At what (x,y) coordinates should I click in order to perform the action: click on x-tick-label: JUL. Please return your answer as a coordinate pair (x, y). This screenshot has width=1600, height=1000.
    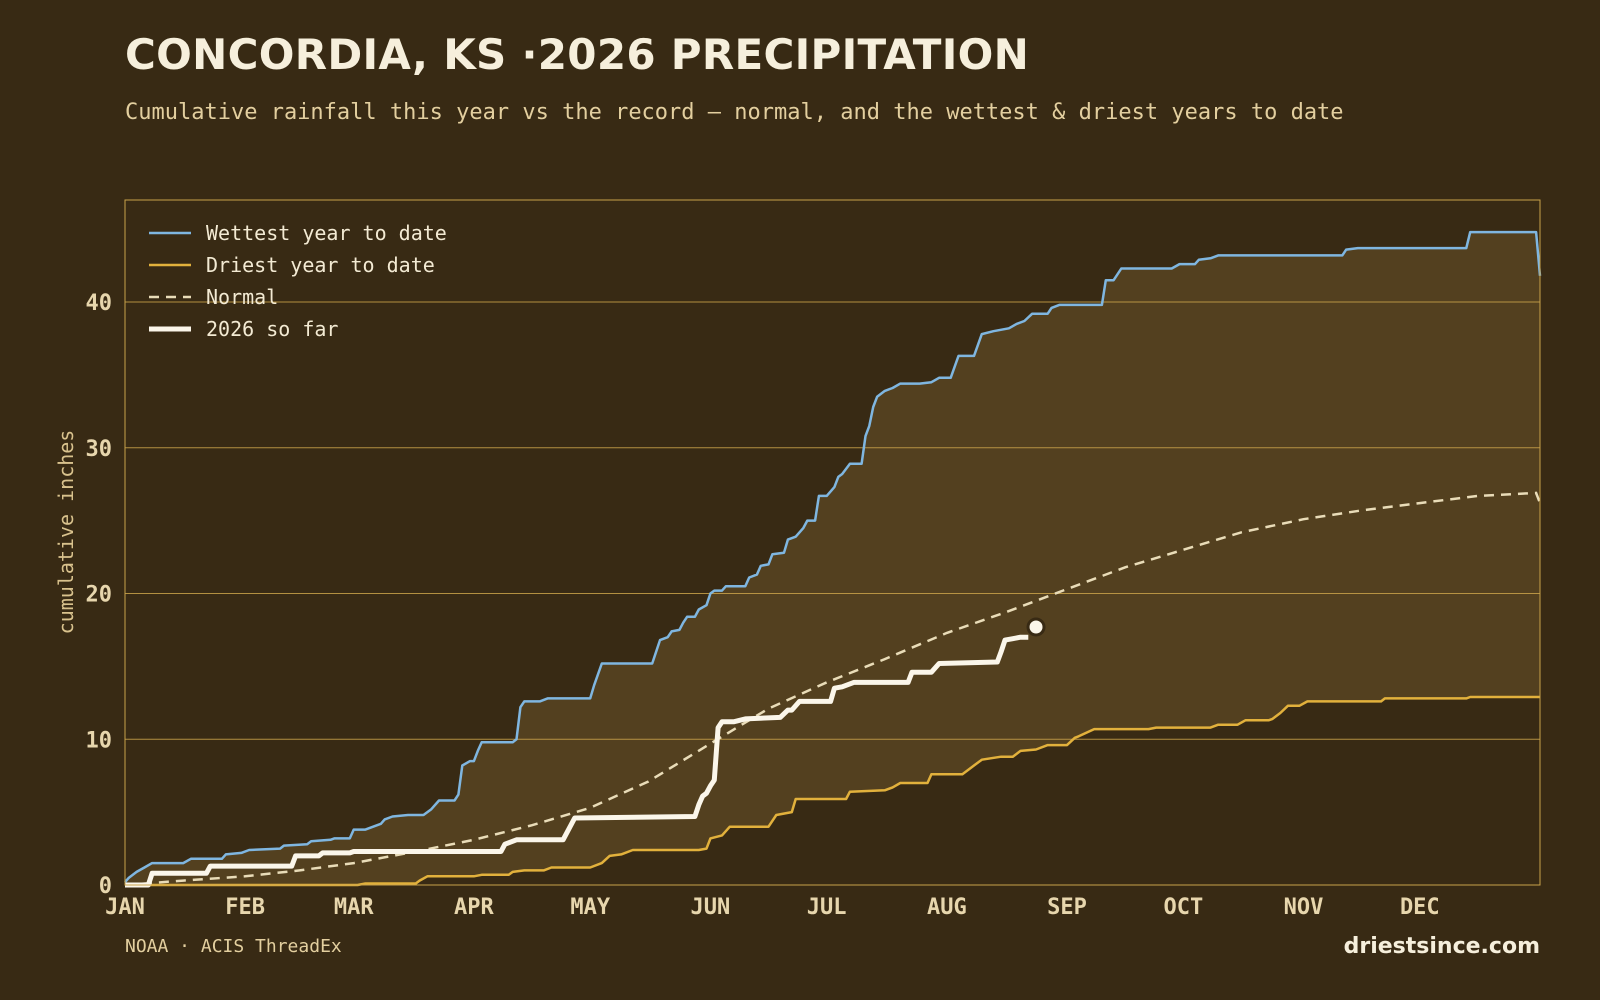
    Looking at the image, I should click on (827, 907).